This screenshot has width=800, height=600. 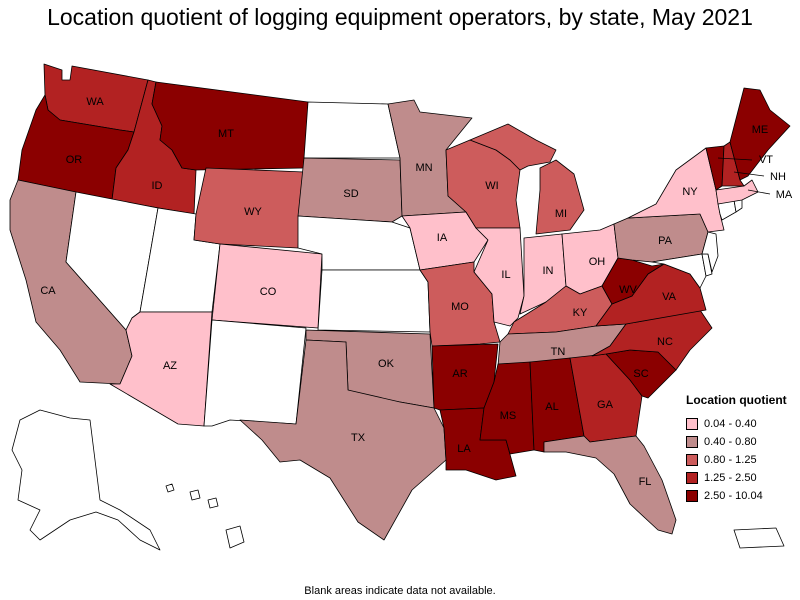 I want to click on state-il, so click(x=499, y=277).